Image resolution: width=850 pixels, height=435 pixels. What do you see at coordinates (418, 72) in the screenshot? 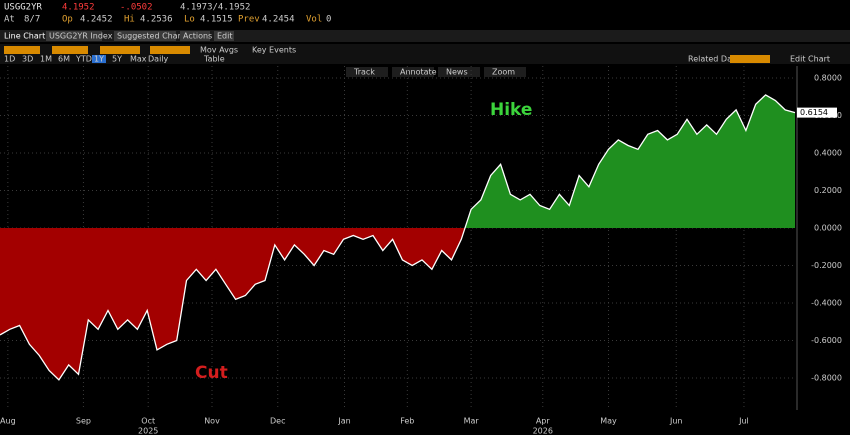
I see `tool-label: Annotate` at bounding box center [418, 72].